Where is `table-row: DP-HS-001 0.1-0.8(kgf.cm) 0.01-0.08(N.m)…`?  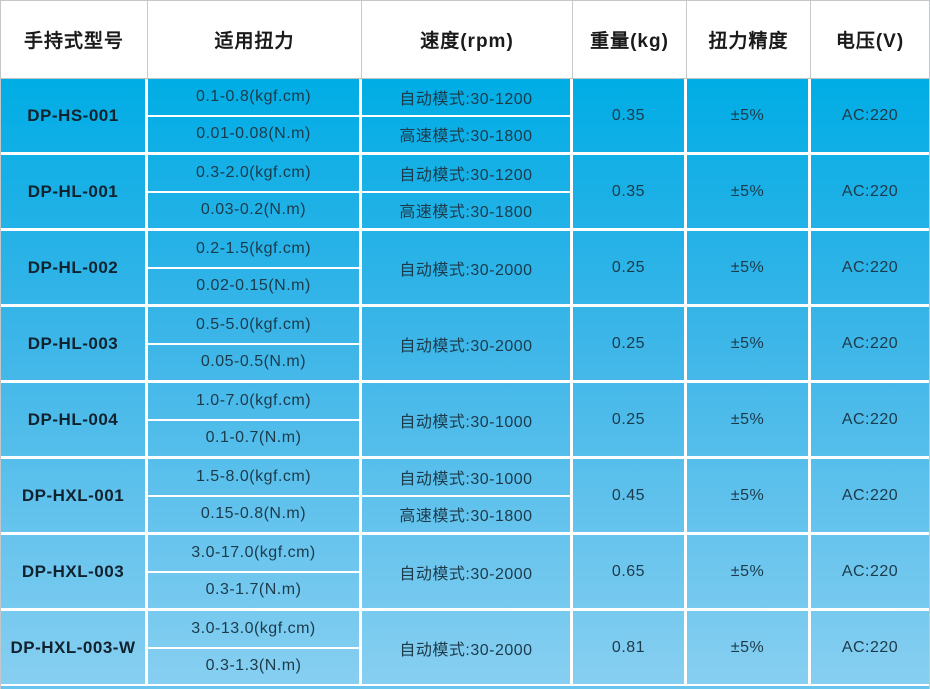 table-row: DP-HS-001 0.1-0.8(kgf.cm) 0.01-0.08(N.m)… is located at coordinates (465, 117).